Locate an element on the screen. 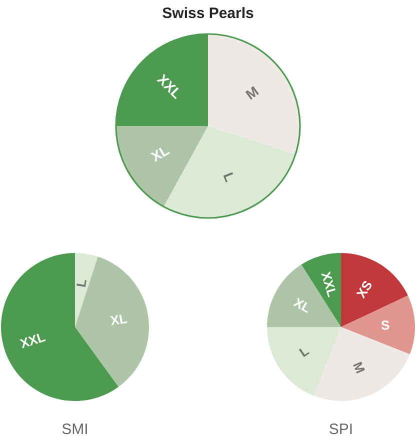 The height and width of the screenshot is (441, 416). slice-label: XS is located at coordinates (364, 289).